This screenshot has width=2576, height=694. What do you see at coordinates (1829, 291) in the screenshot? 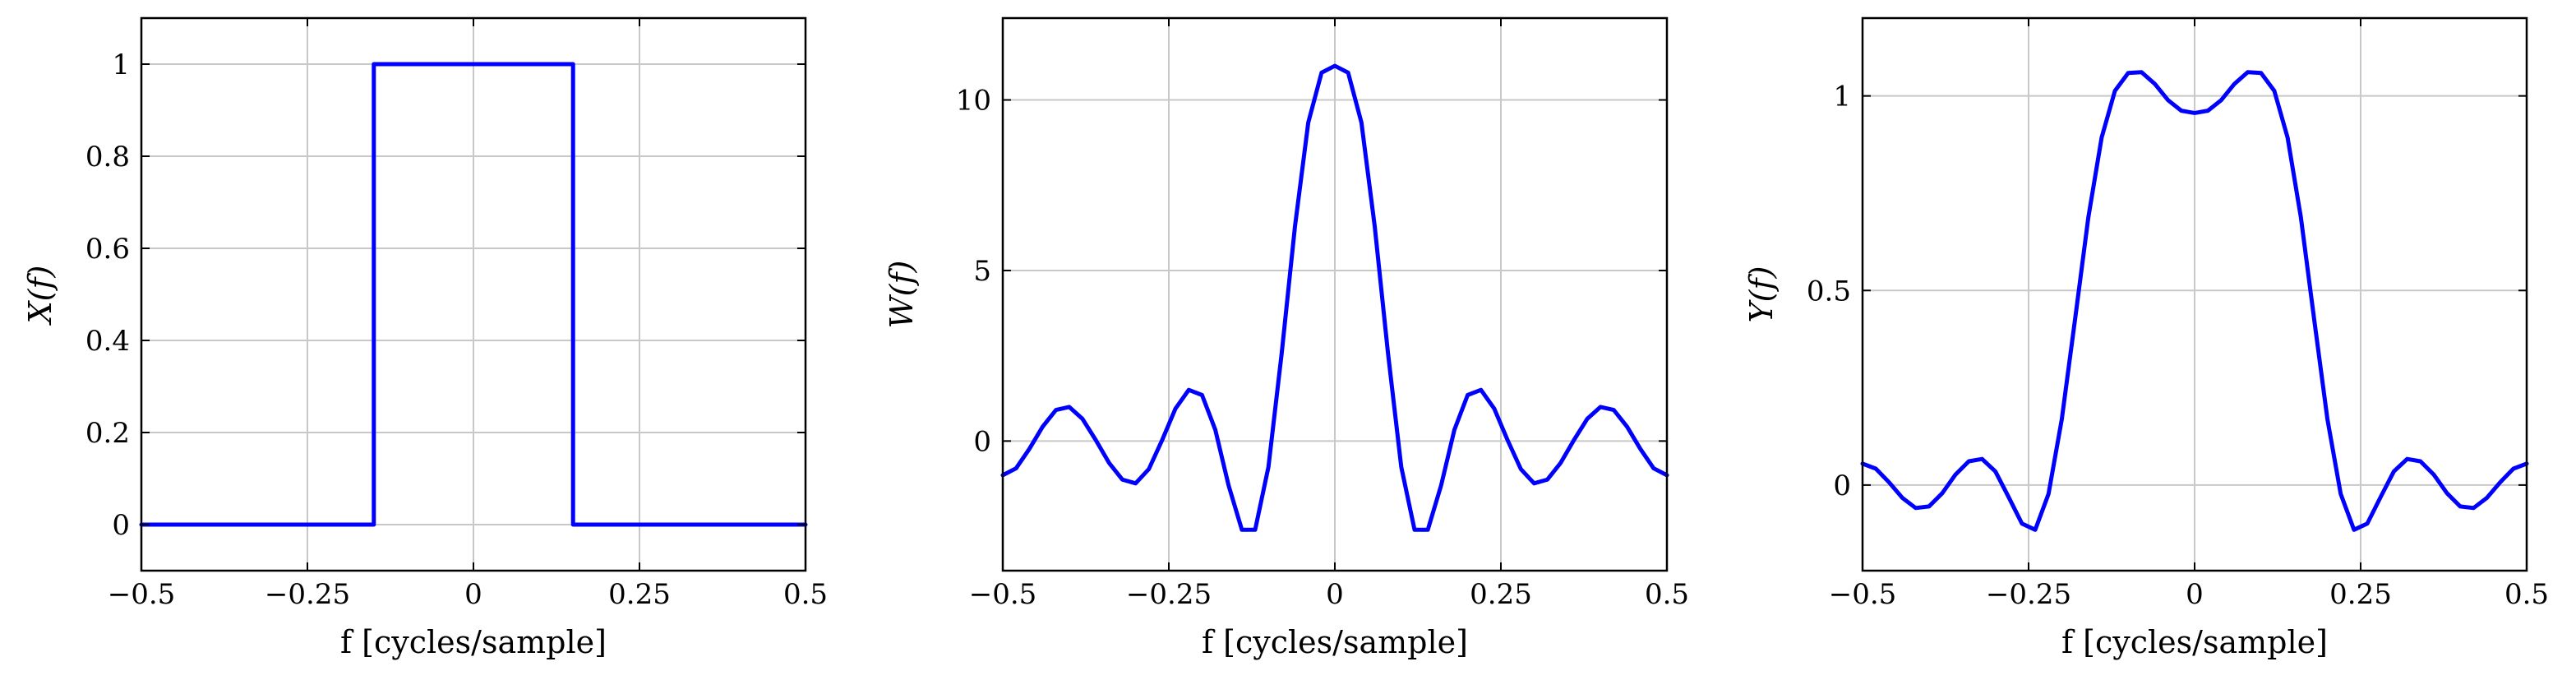
I see `y-tick-label: 0.5` at bounding box center [1829, 291].